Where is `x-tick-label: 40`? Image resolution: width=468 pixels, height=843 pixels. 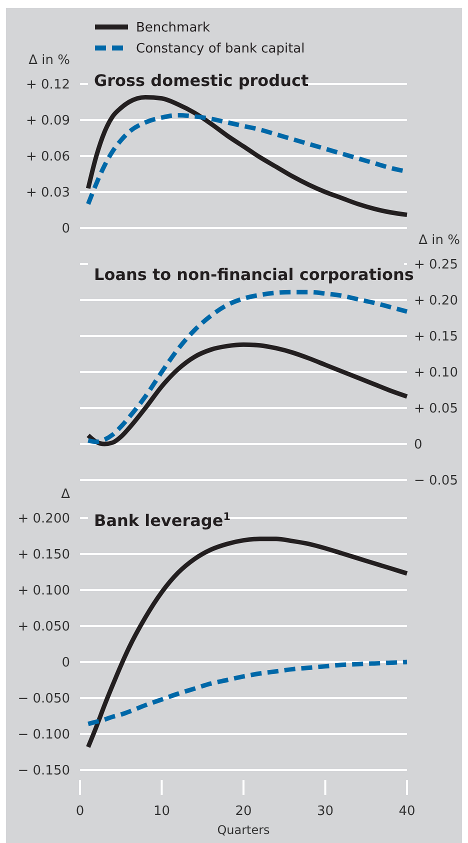
x-tick-label: 40 is located at coordinates (407, 811).